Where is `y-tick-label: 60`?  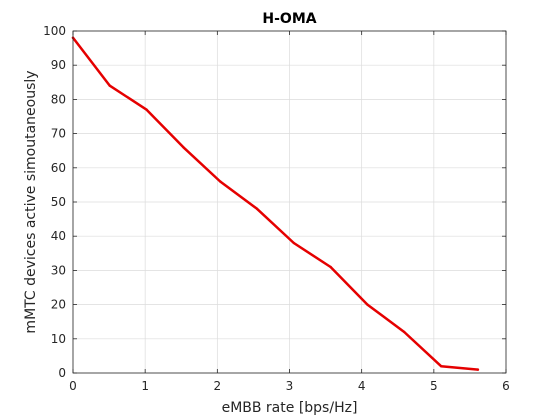 y-tick-label: 60 is located at coordinates (58, 168).